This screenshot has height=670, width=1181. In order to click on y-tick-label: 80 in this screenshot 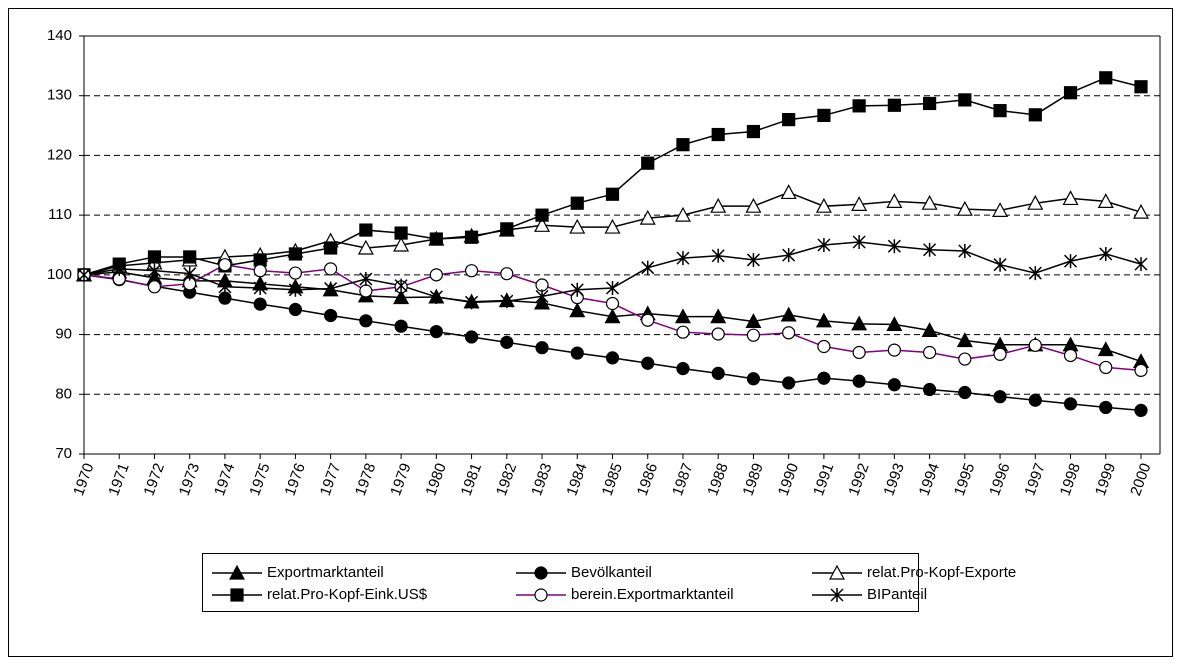, I will do `click(63, 393)`.